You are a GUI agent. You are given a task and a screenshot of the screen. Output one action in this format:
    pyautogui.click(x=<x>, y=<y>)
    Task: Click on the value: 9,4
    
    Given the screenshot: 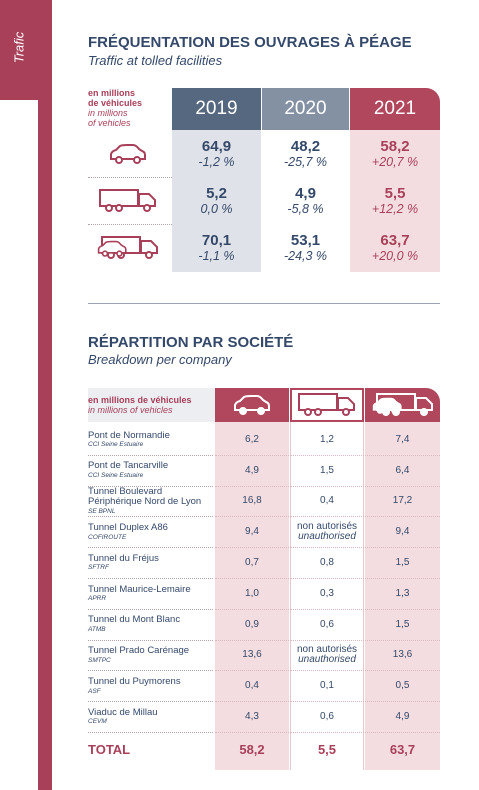 What is the action you would take?
    pyautogui.click(x=402, y=532)
    